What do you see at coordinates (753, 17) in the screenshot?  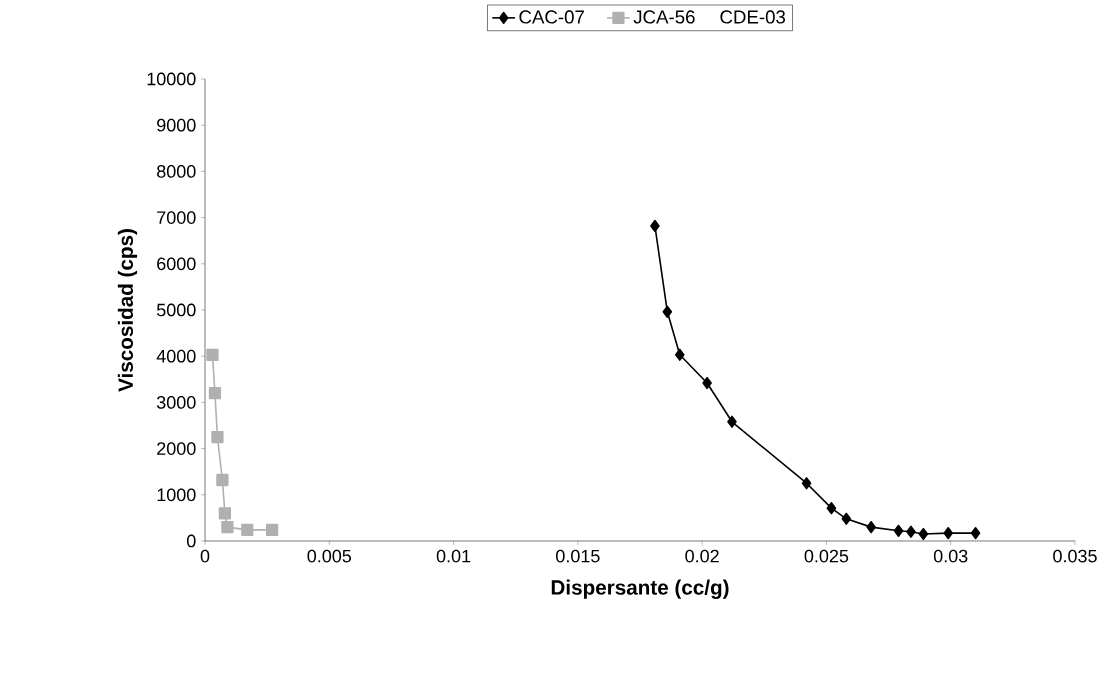 I see `text: CDE-03` at bounding box center [753, 17].